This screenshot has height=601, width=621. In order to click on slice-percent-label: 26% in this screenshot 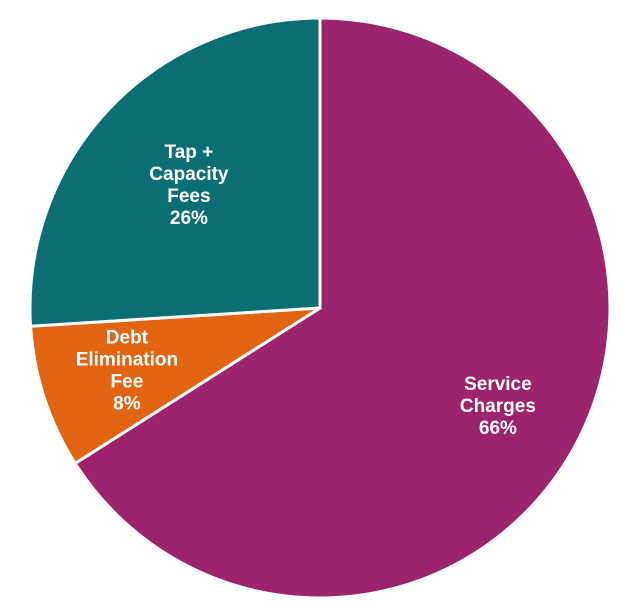, I will do `click(189, 218)`.